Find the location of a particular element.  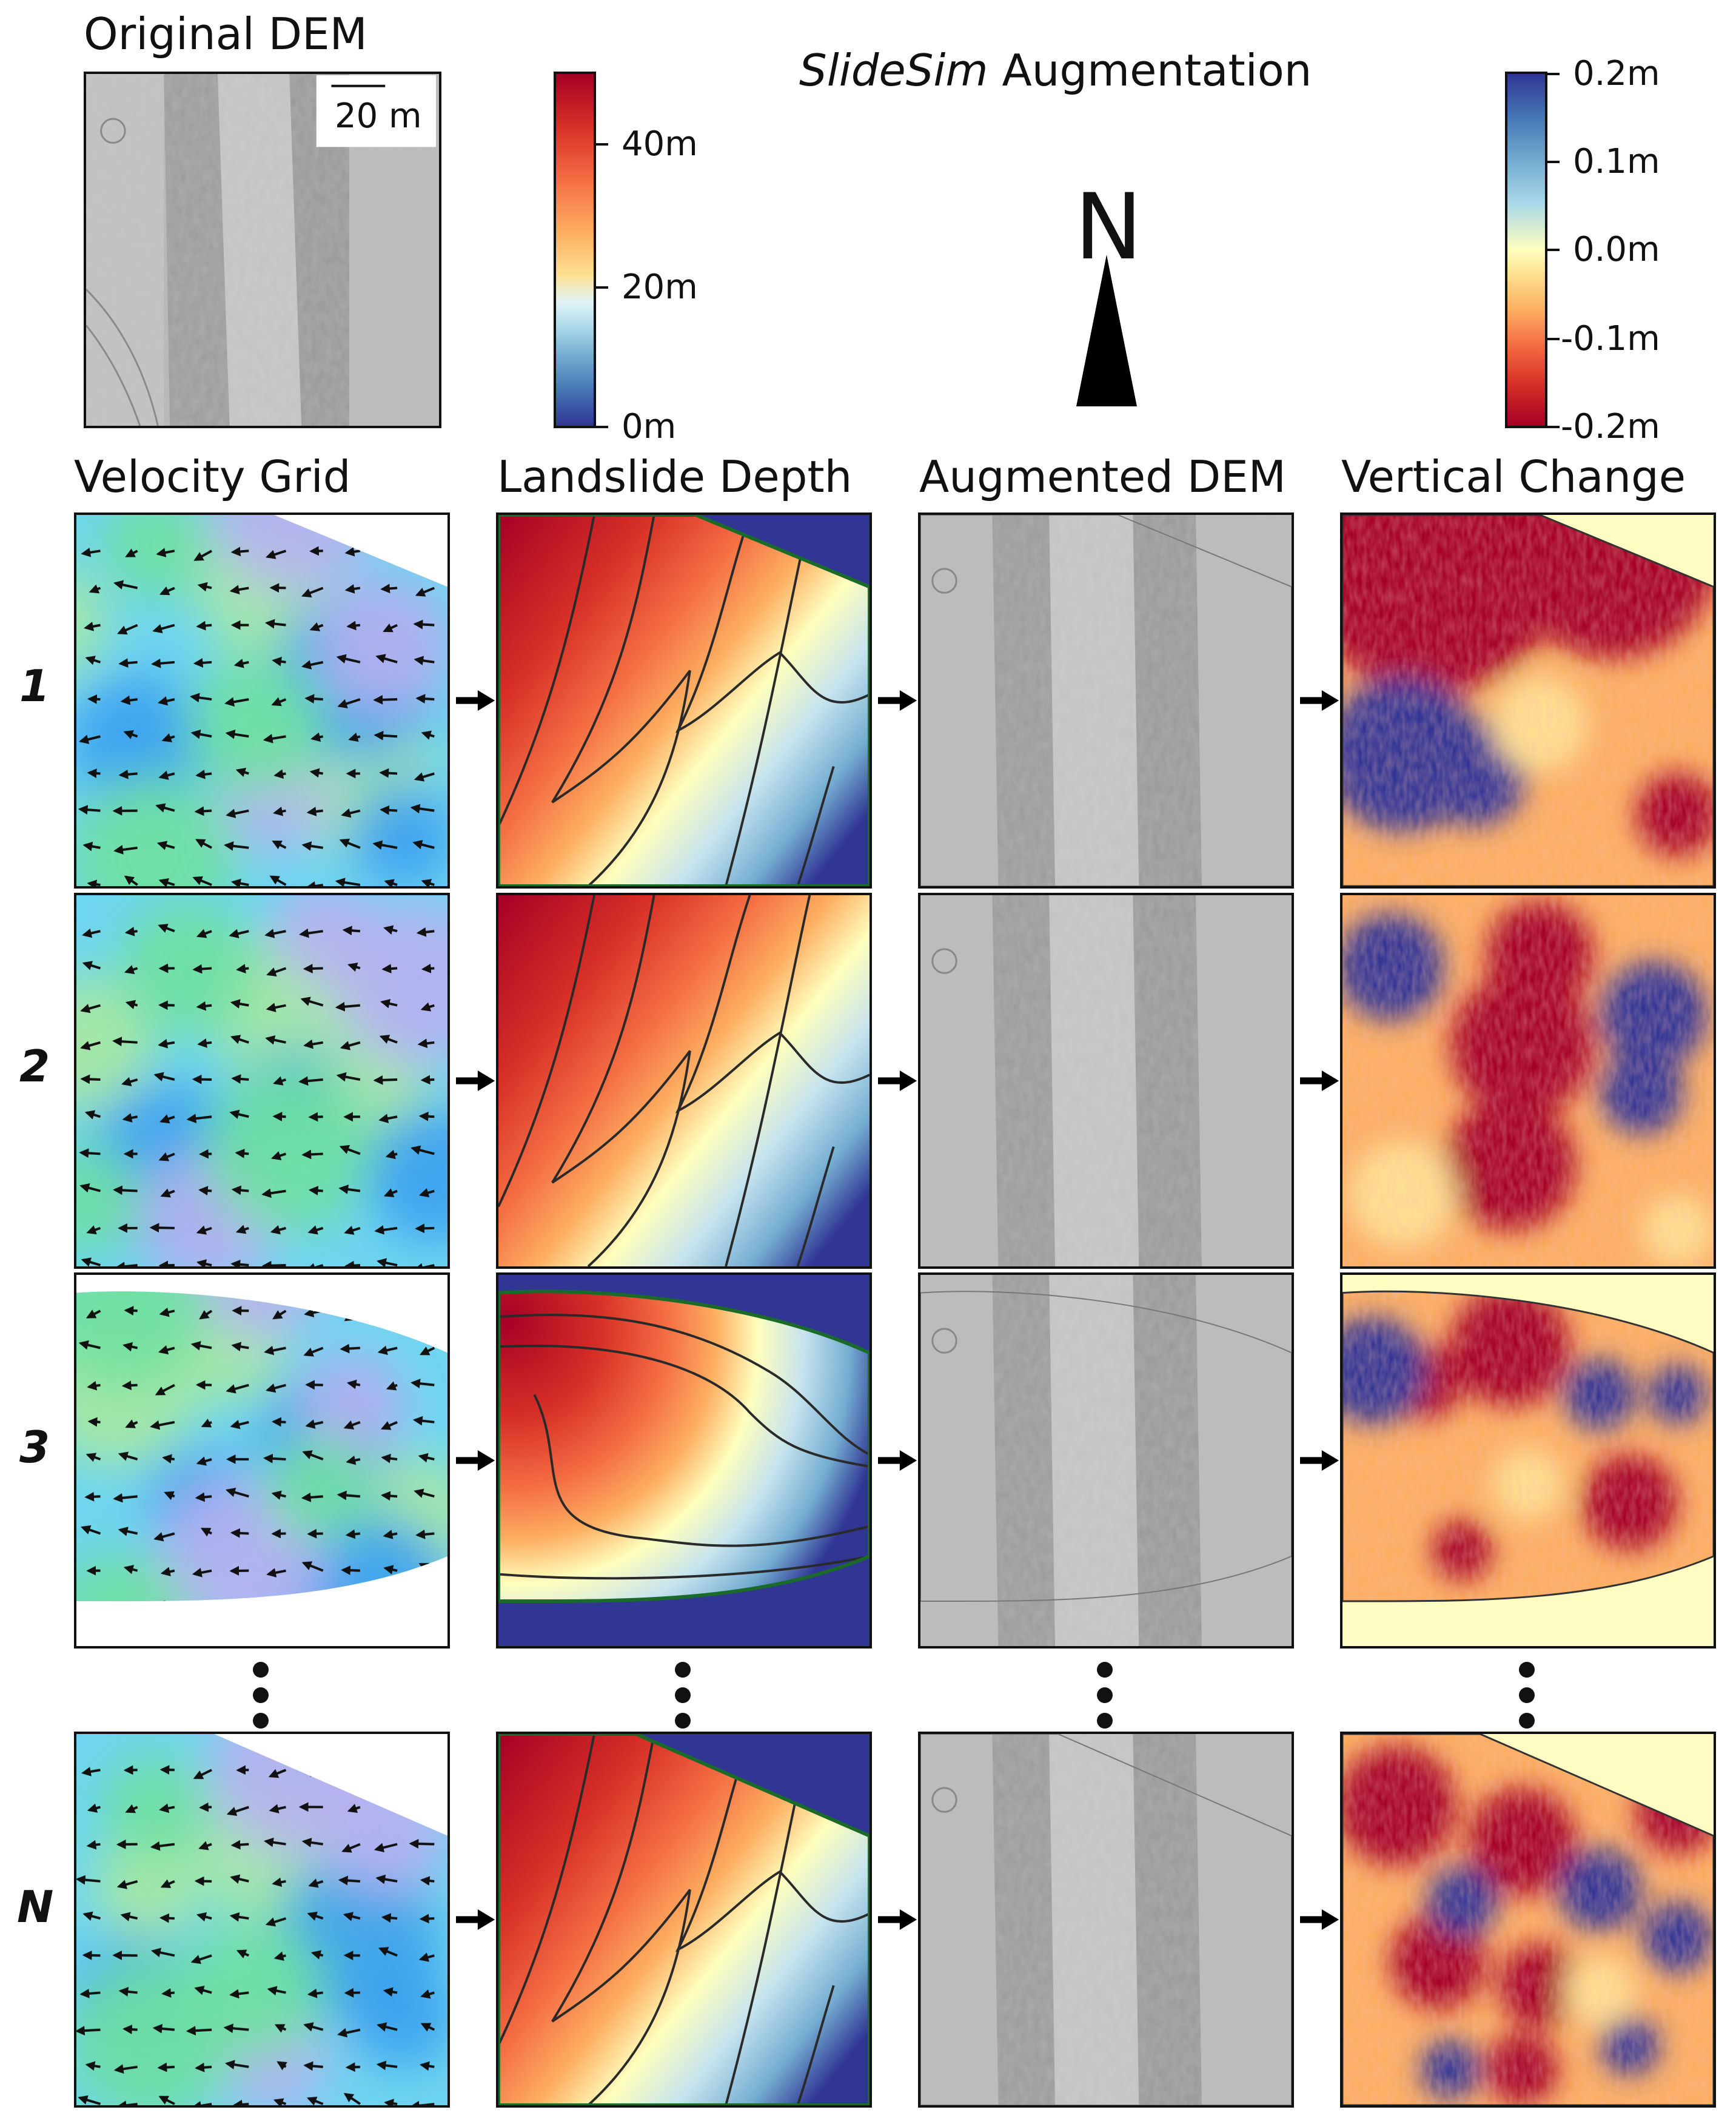

panel-vertical-change-row-n is located at coordinates (1528, 1920).